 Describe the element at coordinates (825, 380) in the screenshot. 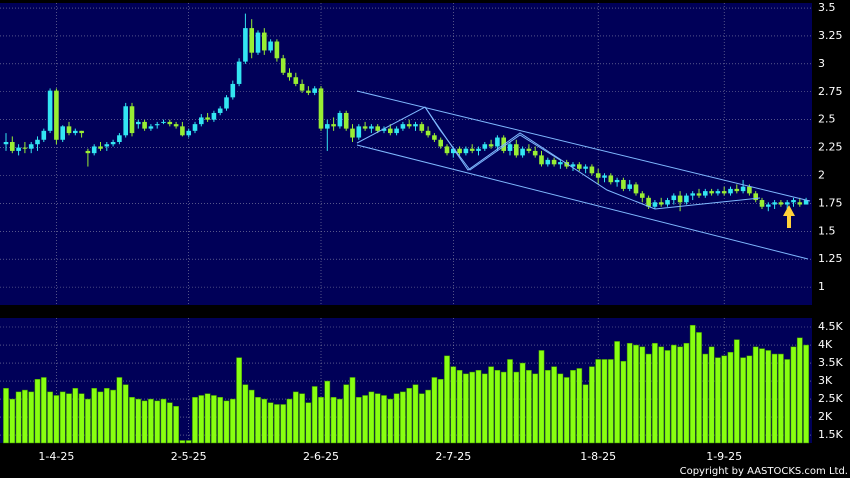

I see `y-tick-label: 3K` at that location.